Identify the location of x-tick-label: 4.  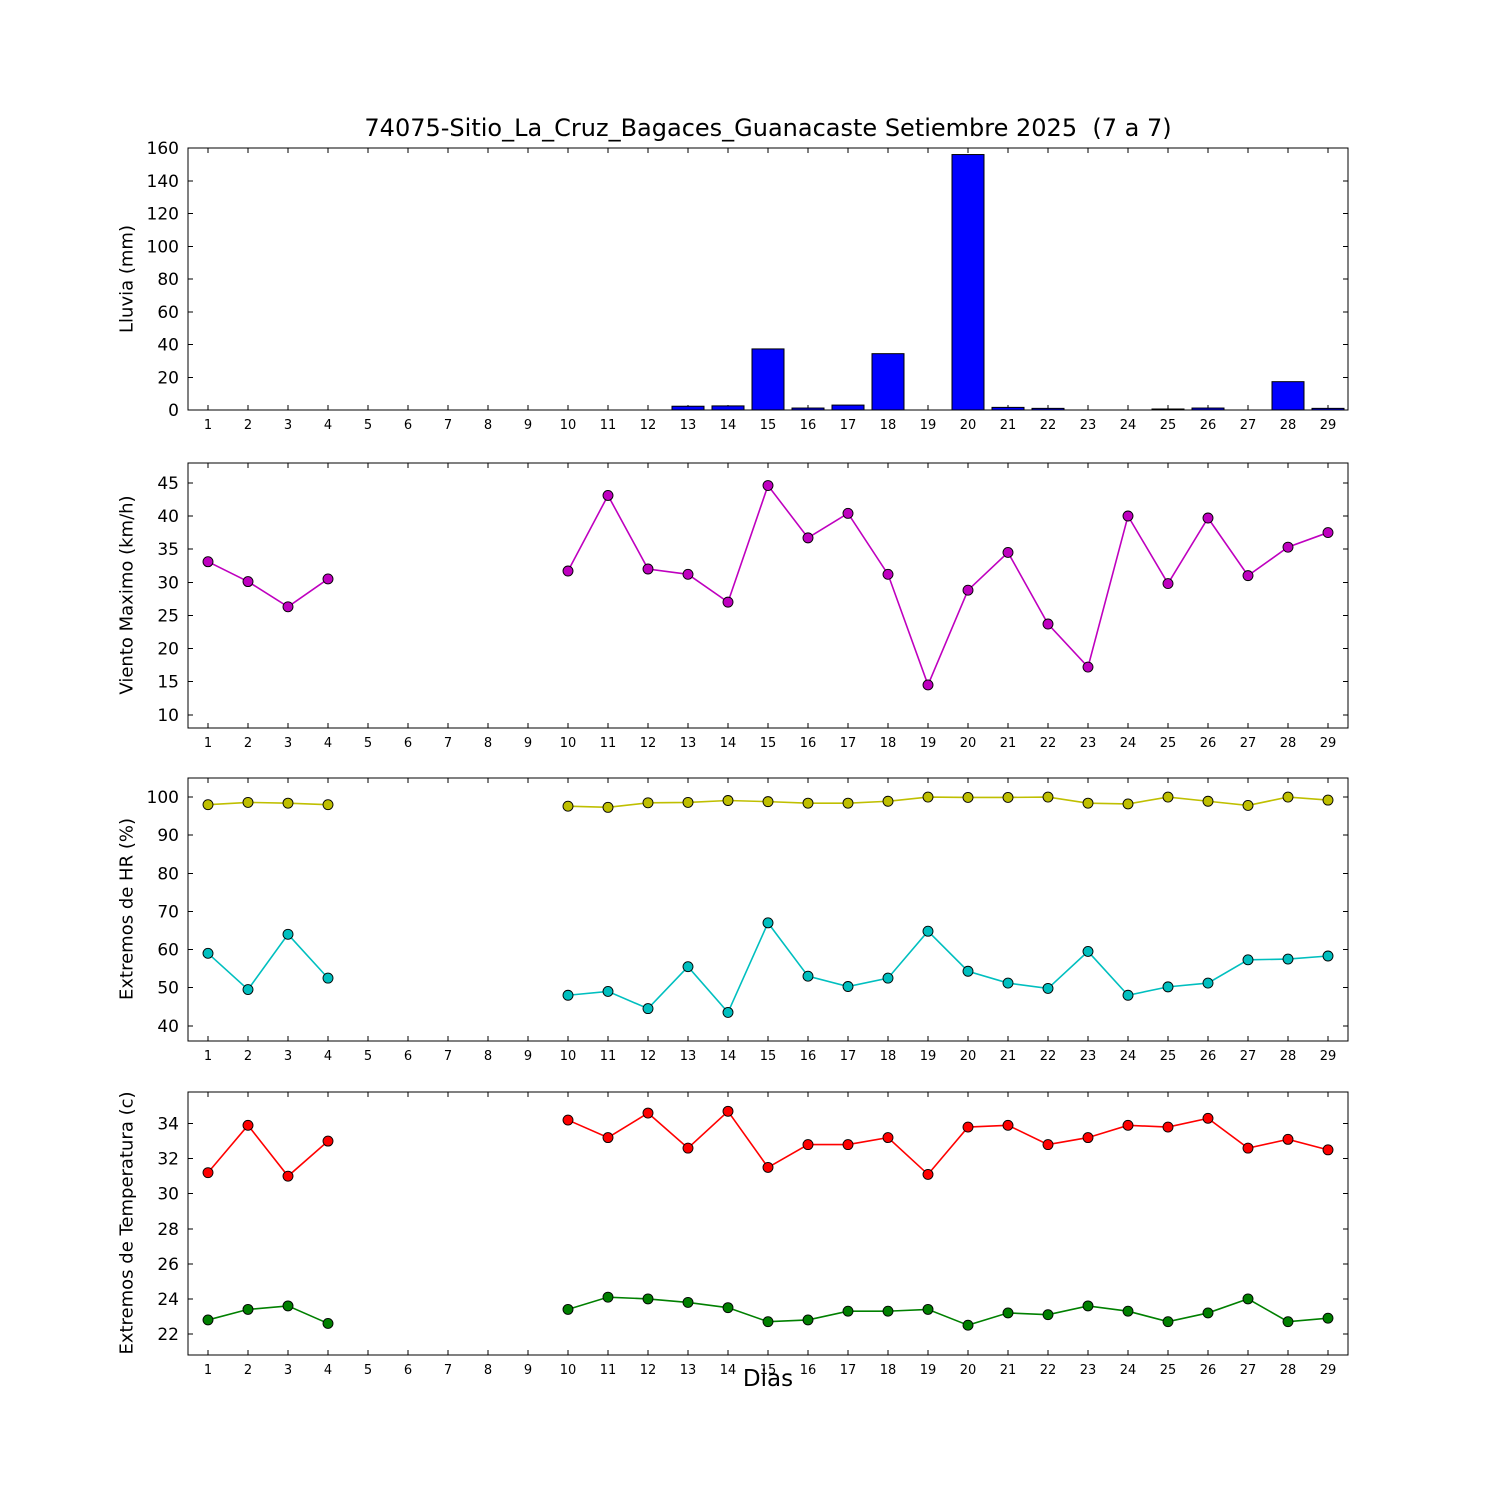
(328, 1370).